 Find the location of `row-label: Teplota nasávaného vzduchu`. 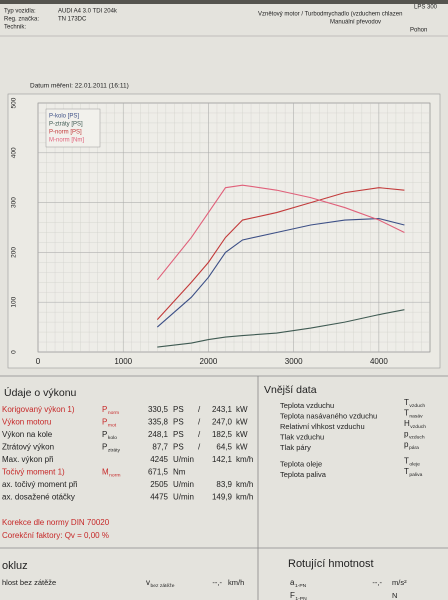

row-label: Teplota nasávaného vzduchu is located at coordinates (328, 415).